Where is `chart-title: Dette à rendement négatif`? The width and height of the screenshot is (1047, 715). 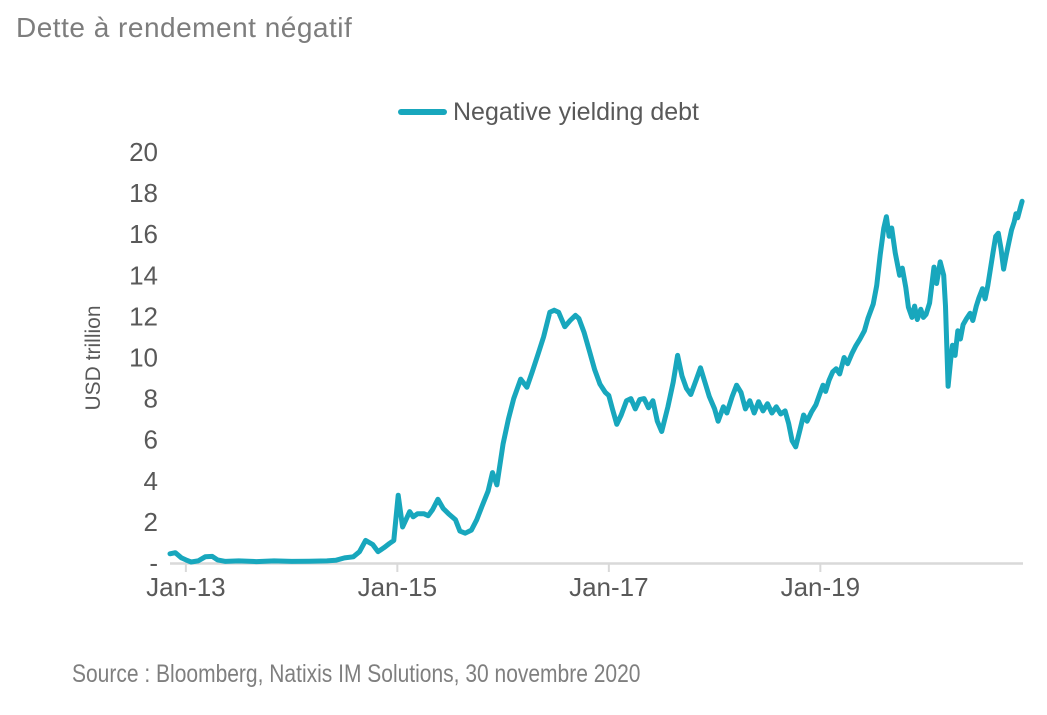
chart-title: Dette à rendement négatif is located at coordinates (184, 27).